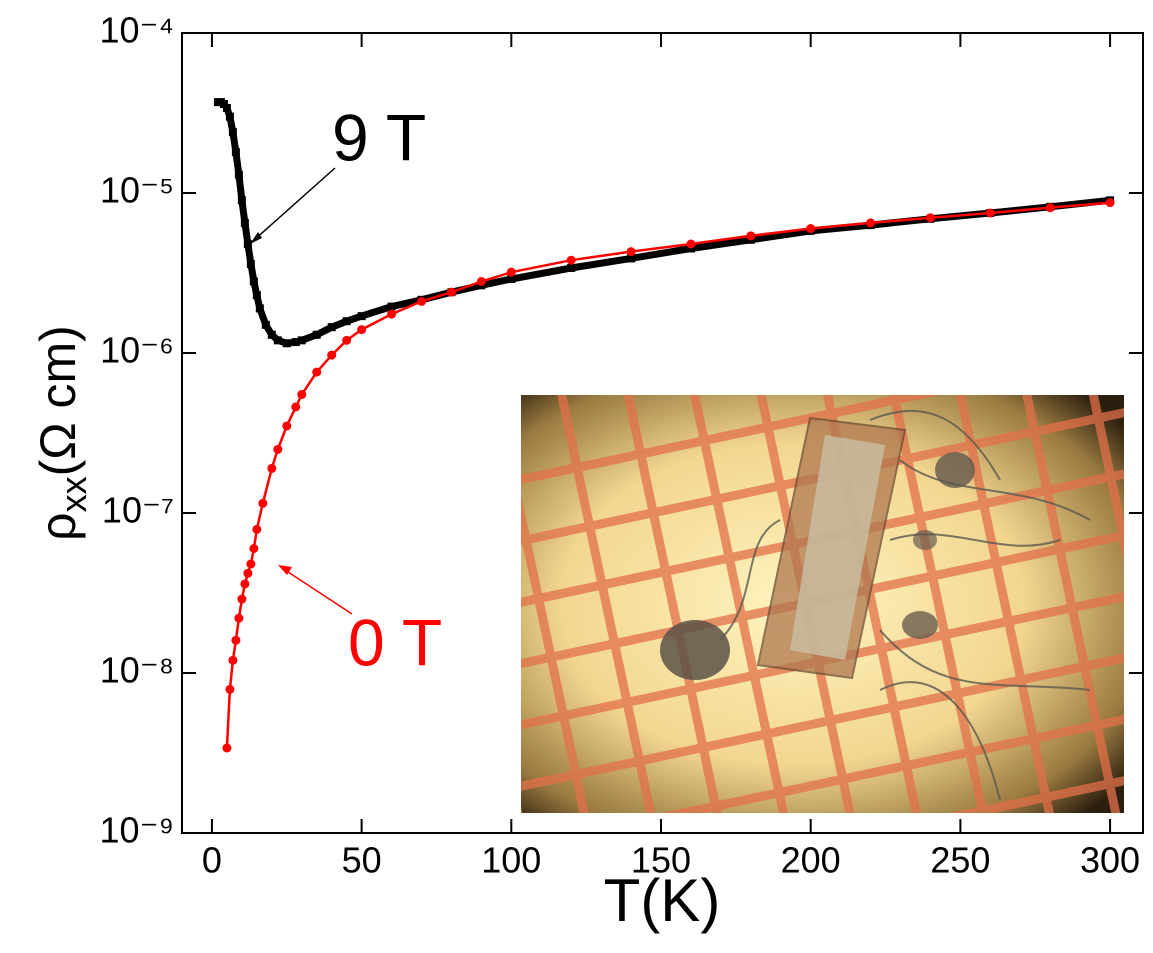  What do you see at coordinates (811, 860) in the screenshot?
I see `x-tick-label: 200` at bounding box center [811, 860].